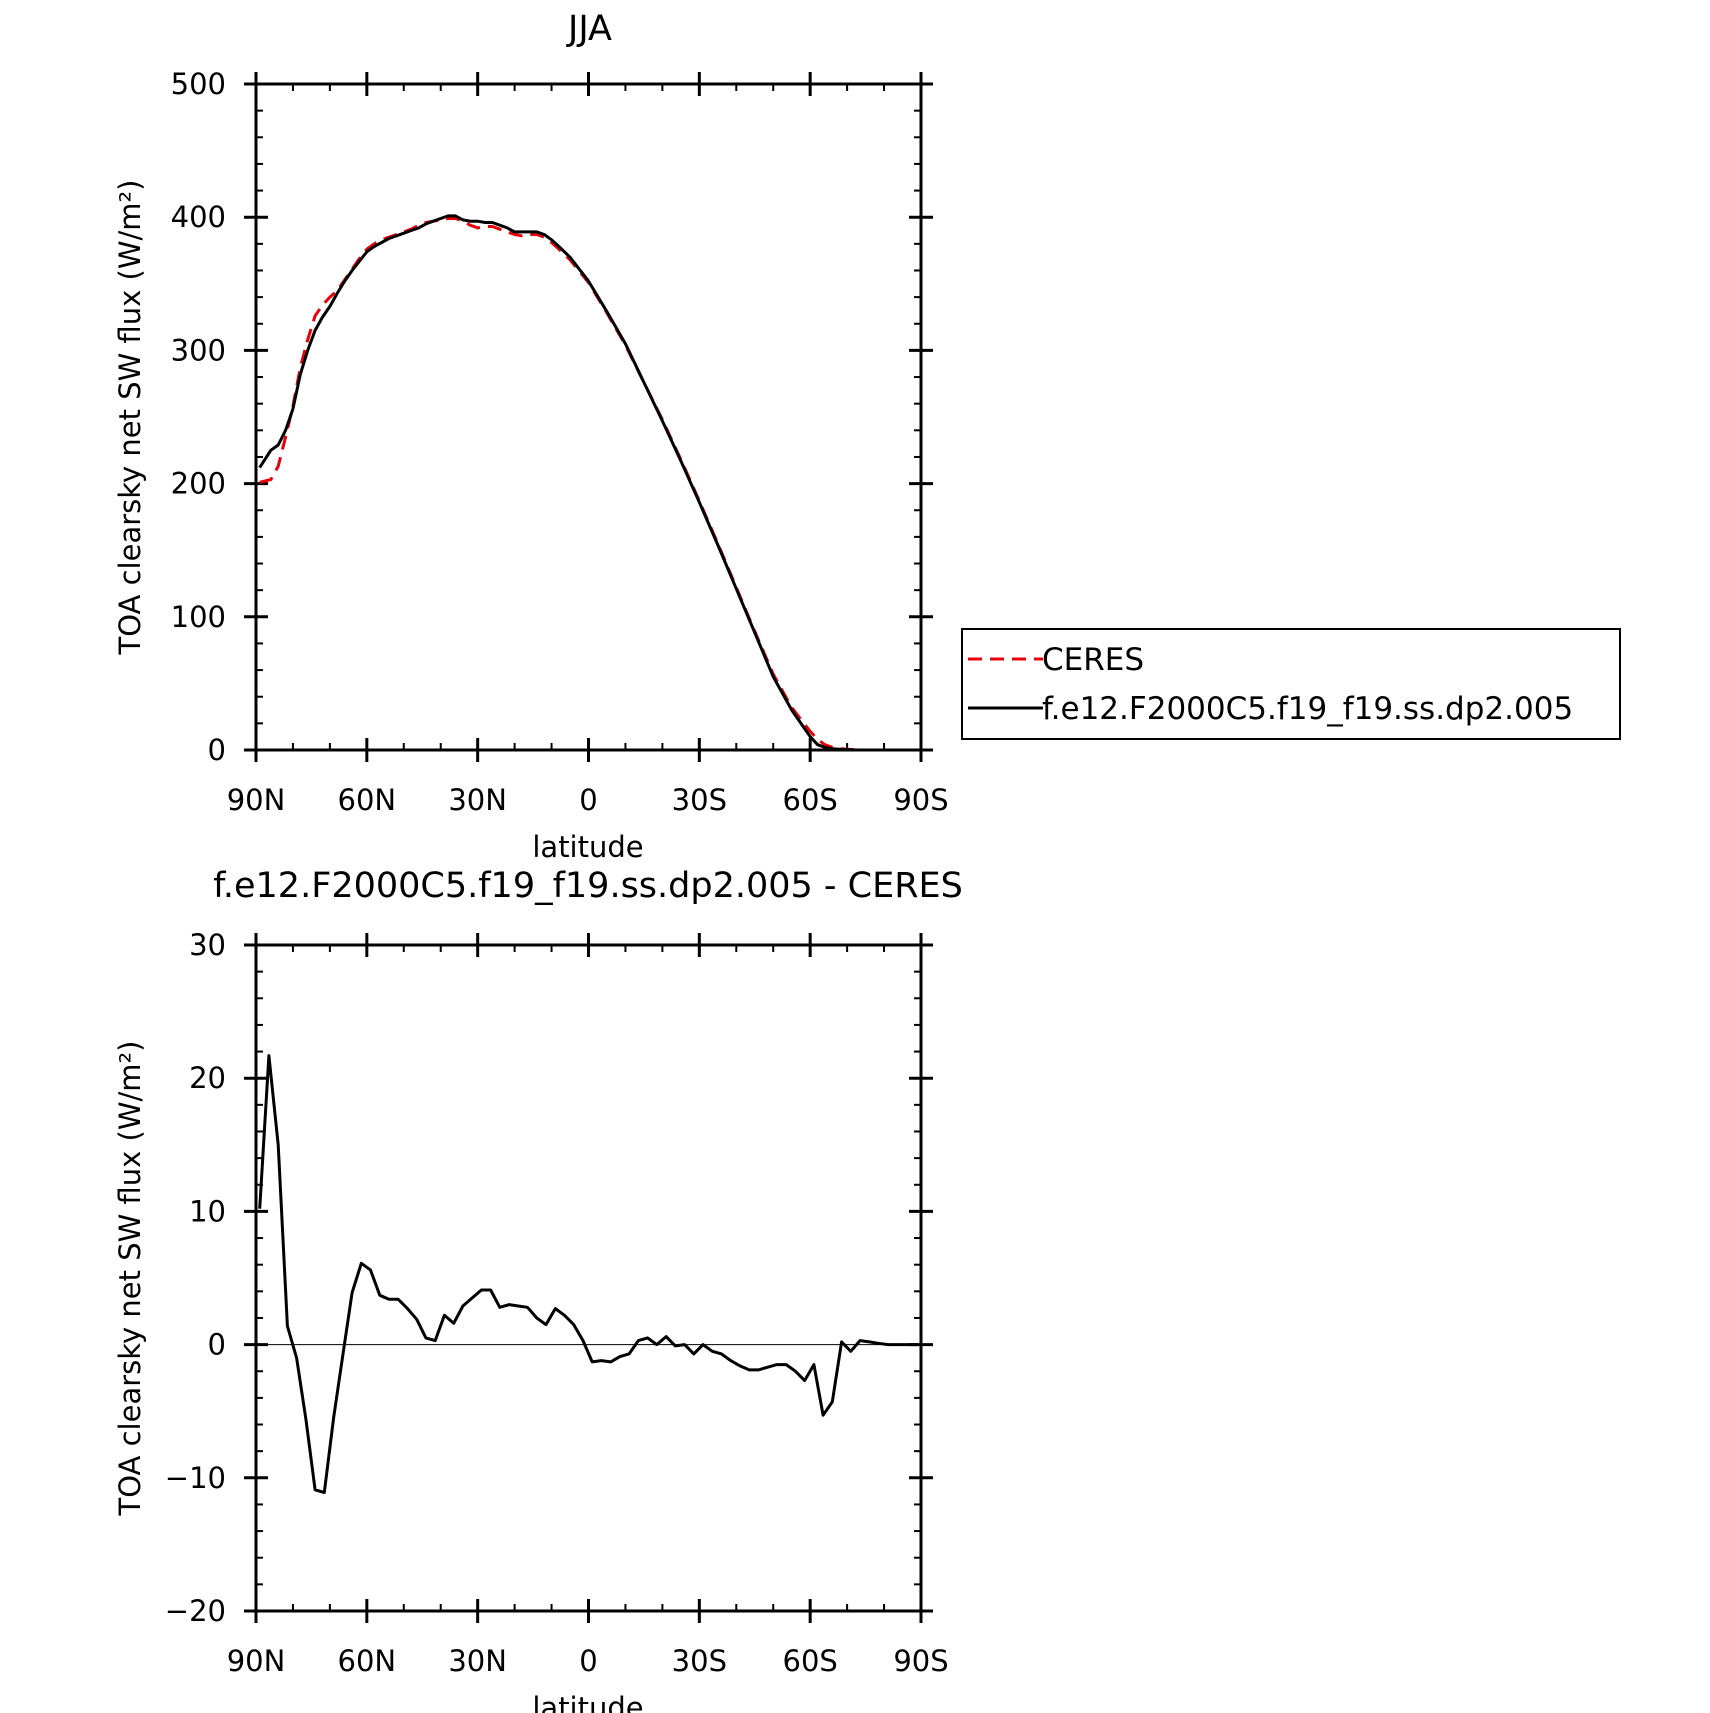 The width and height of the screenshot is (1710, 1713). What do you see at coordinates (198, 617) in the screenshot?
I see `top-y-tick-label: 100` at bounding box center [198, 617].